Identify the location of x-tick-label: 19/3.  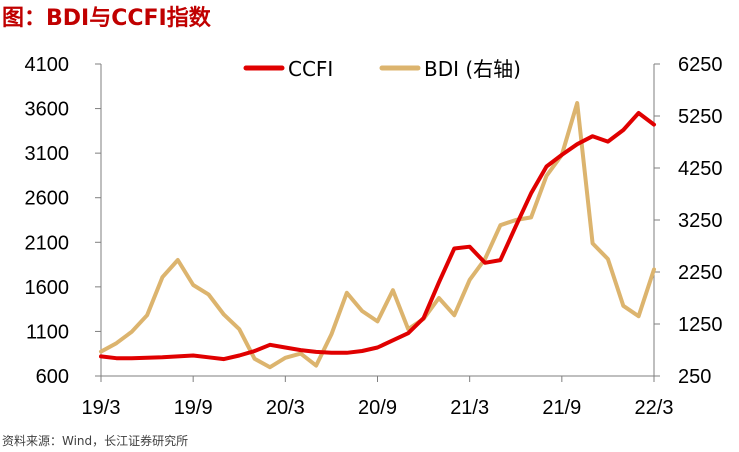
(101, 408).